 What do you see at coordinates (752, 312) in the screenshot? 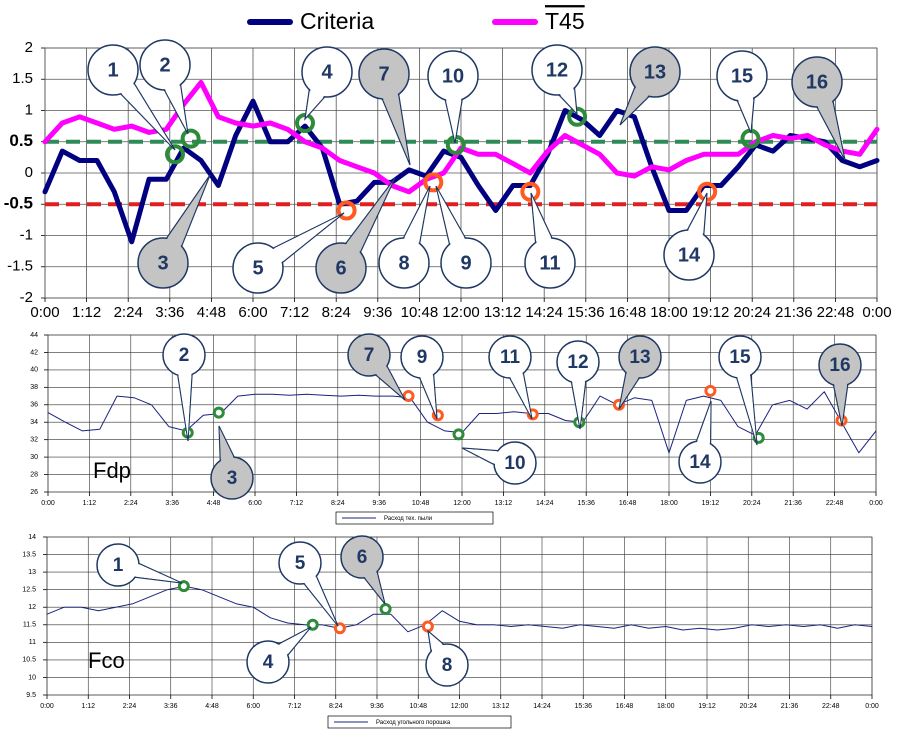
I see `x-tick-label: 20:24` at bounding box center [752, 312].